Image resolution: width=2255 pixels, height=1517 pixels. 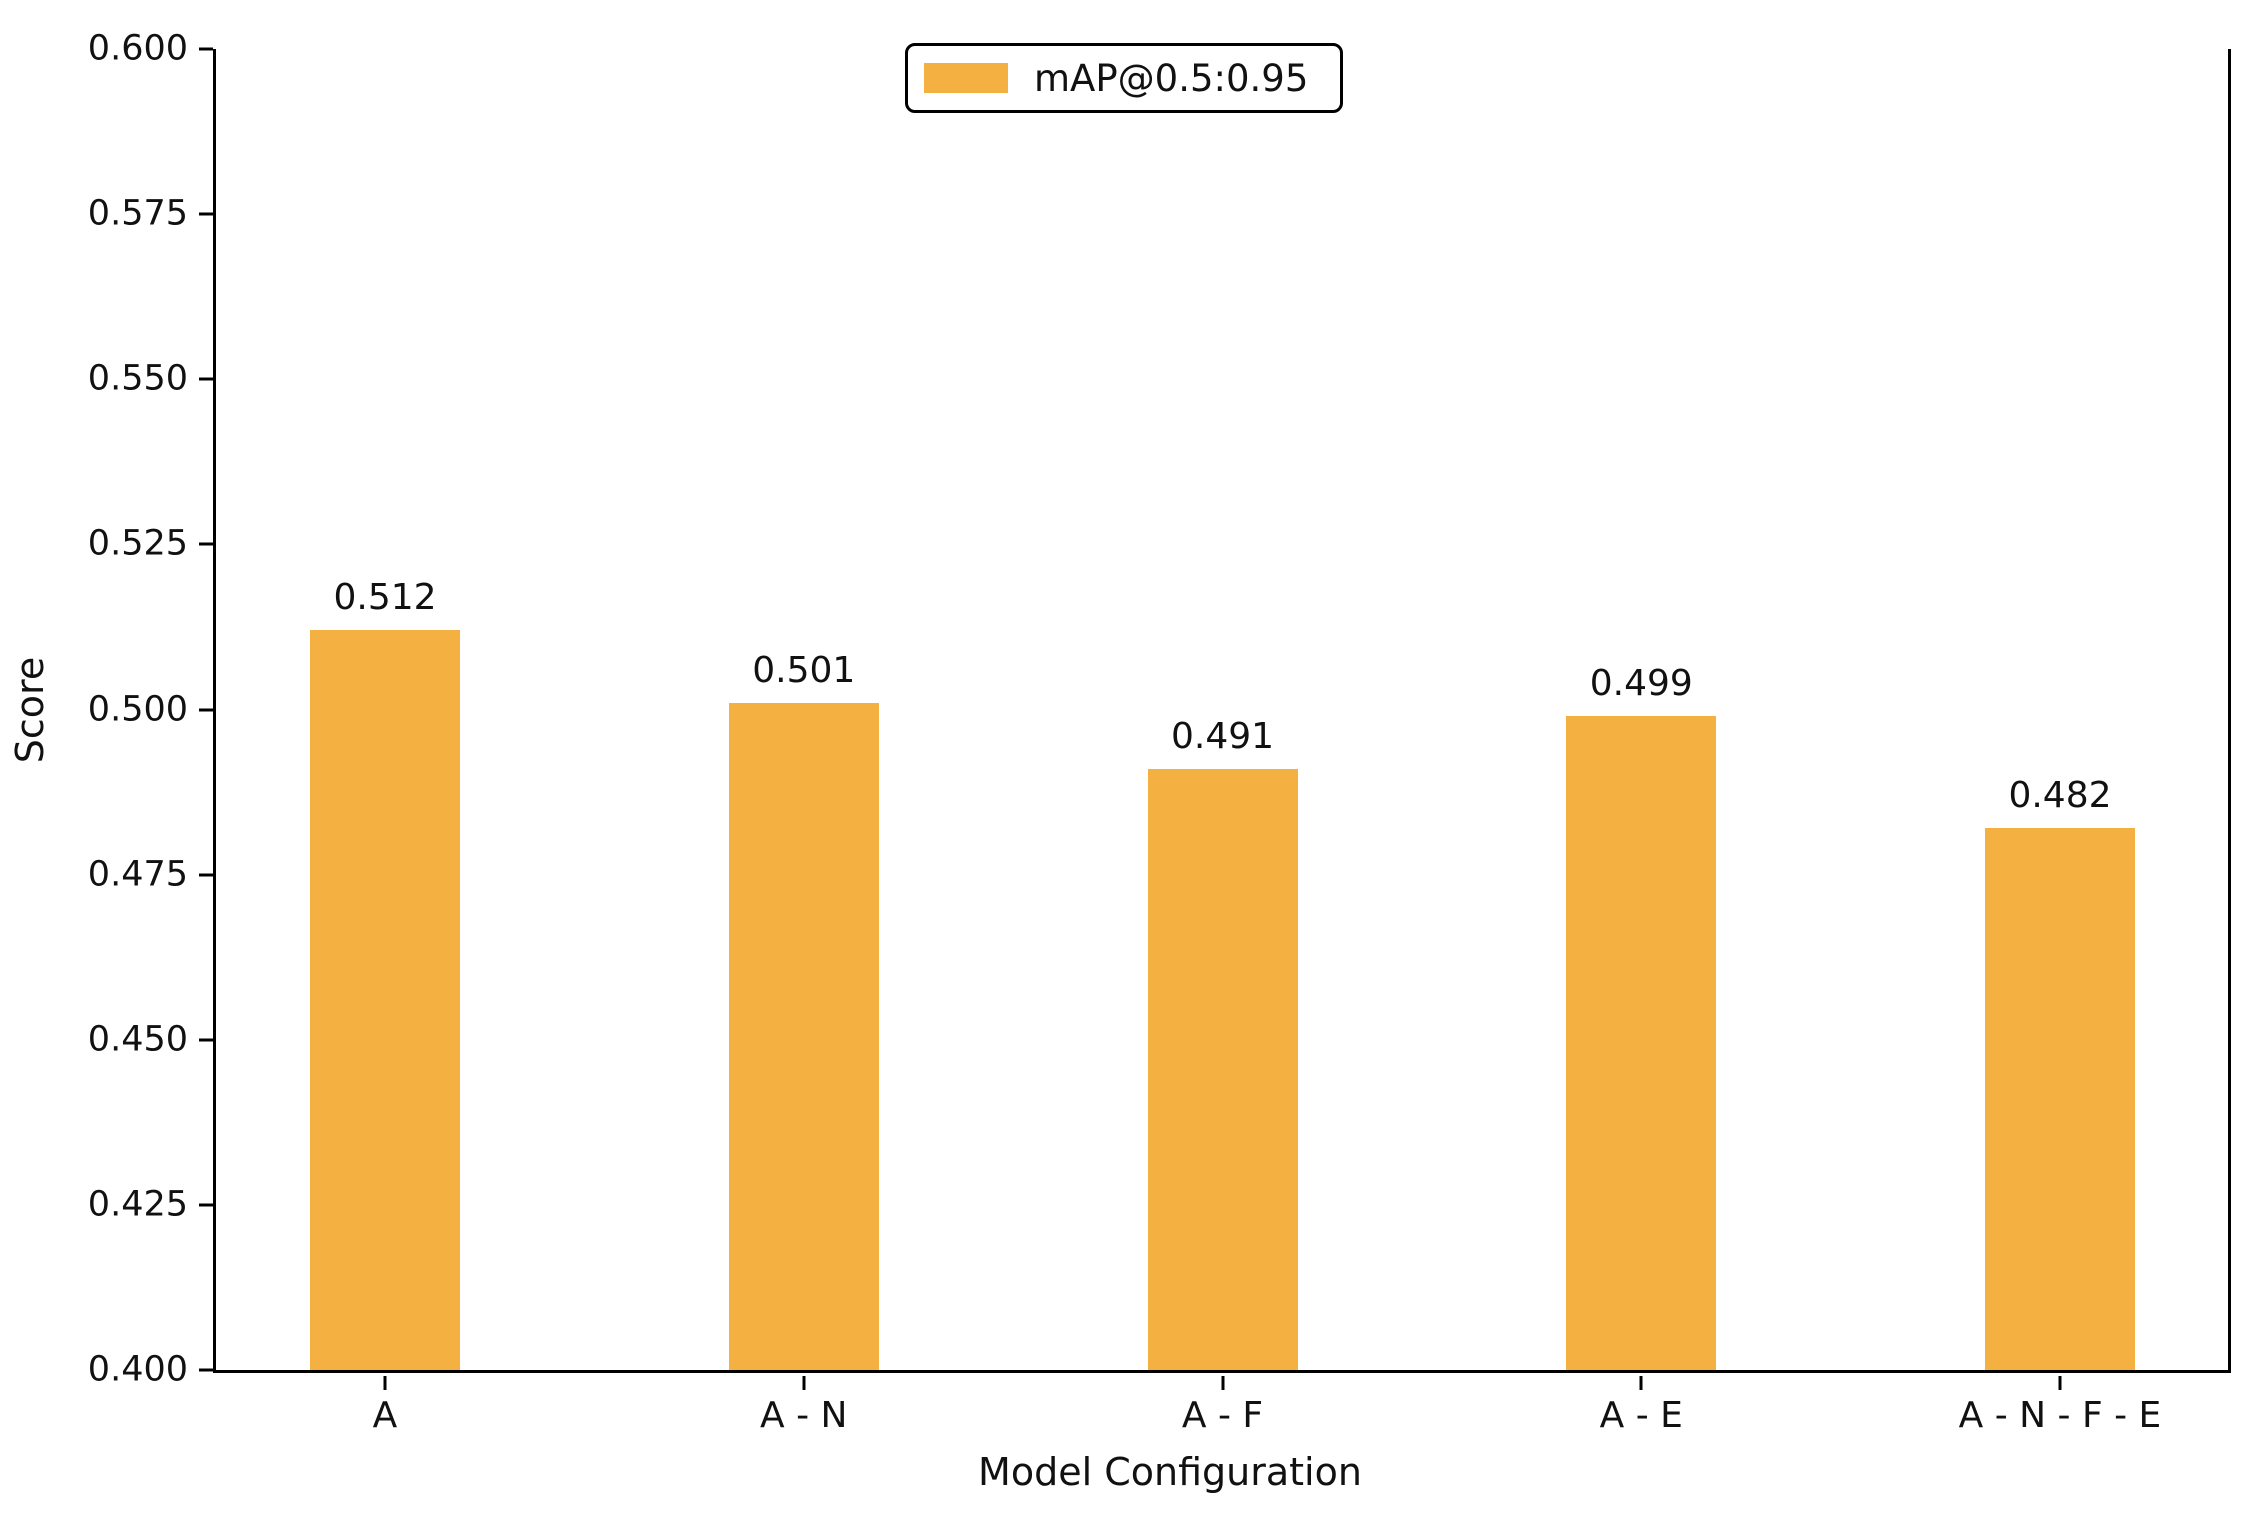 What do you see at coordinates (1171, 78) in the screenshot?
I see `legend-label: mAP@0.5:0.95` at bounding box center [1171, 78].